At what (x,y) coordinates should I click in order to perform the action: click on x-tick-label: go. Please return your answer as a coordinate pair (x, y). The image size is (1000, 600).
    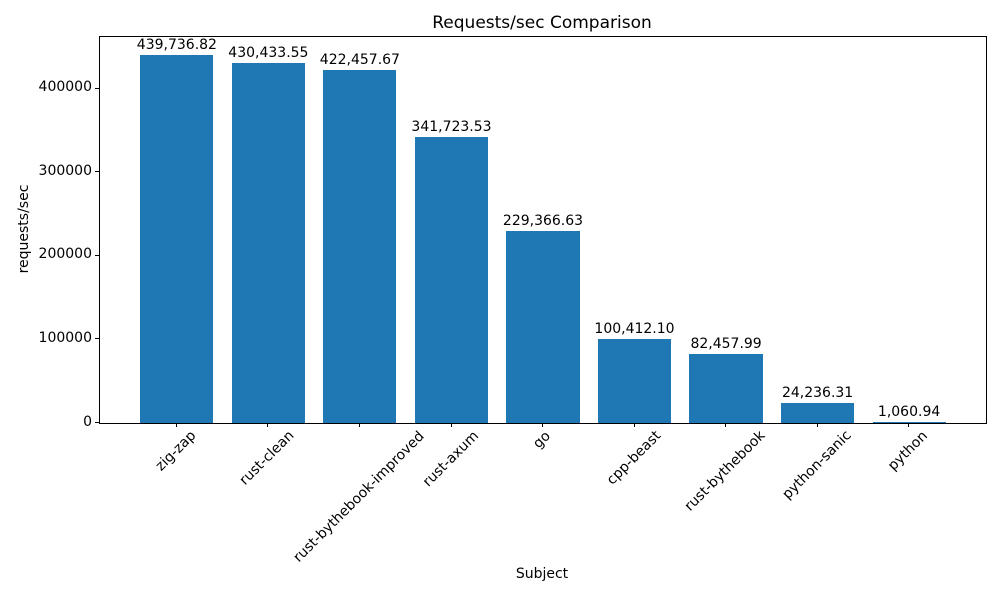
    Looking at the image, I should click on (542, 439).